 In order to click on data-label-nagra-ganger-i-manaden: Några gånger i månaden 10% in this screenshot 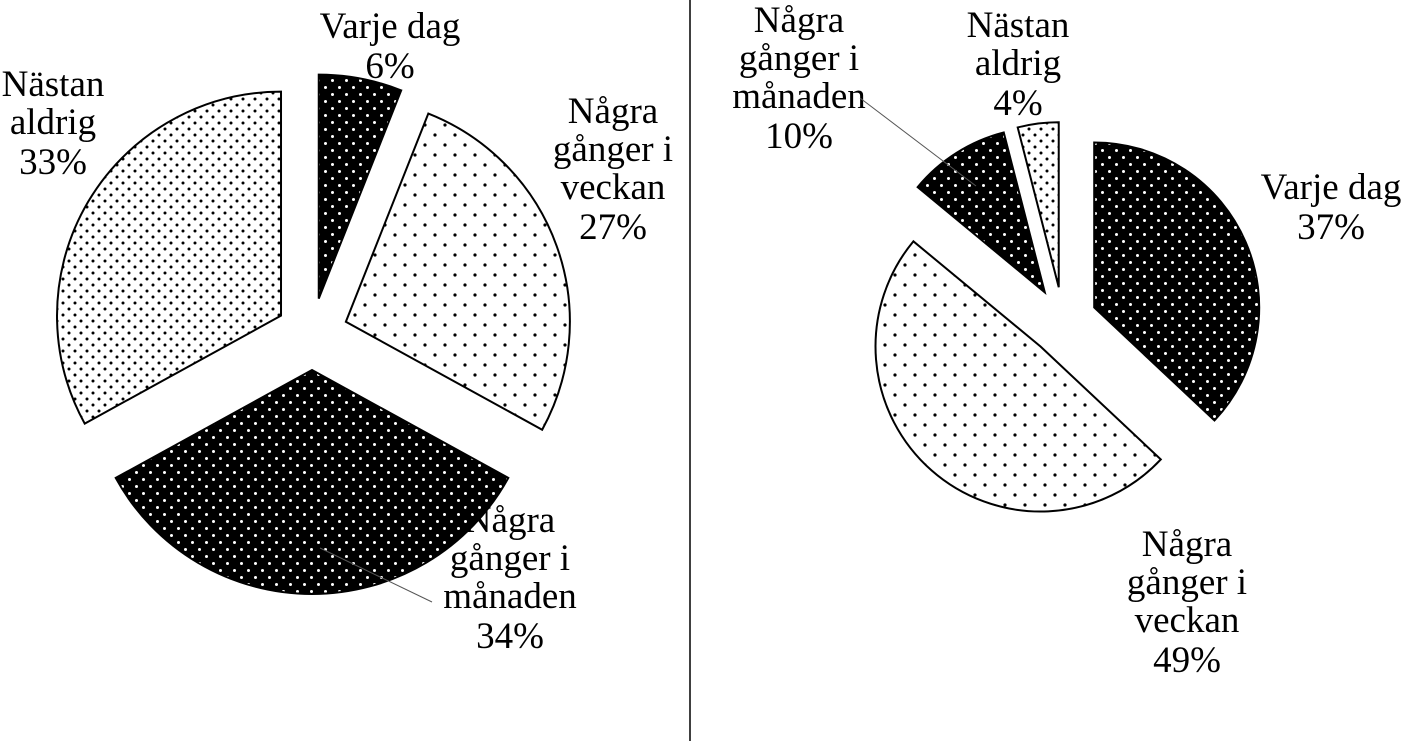, I will do `click(799, 78)`.